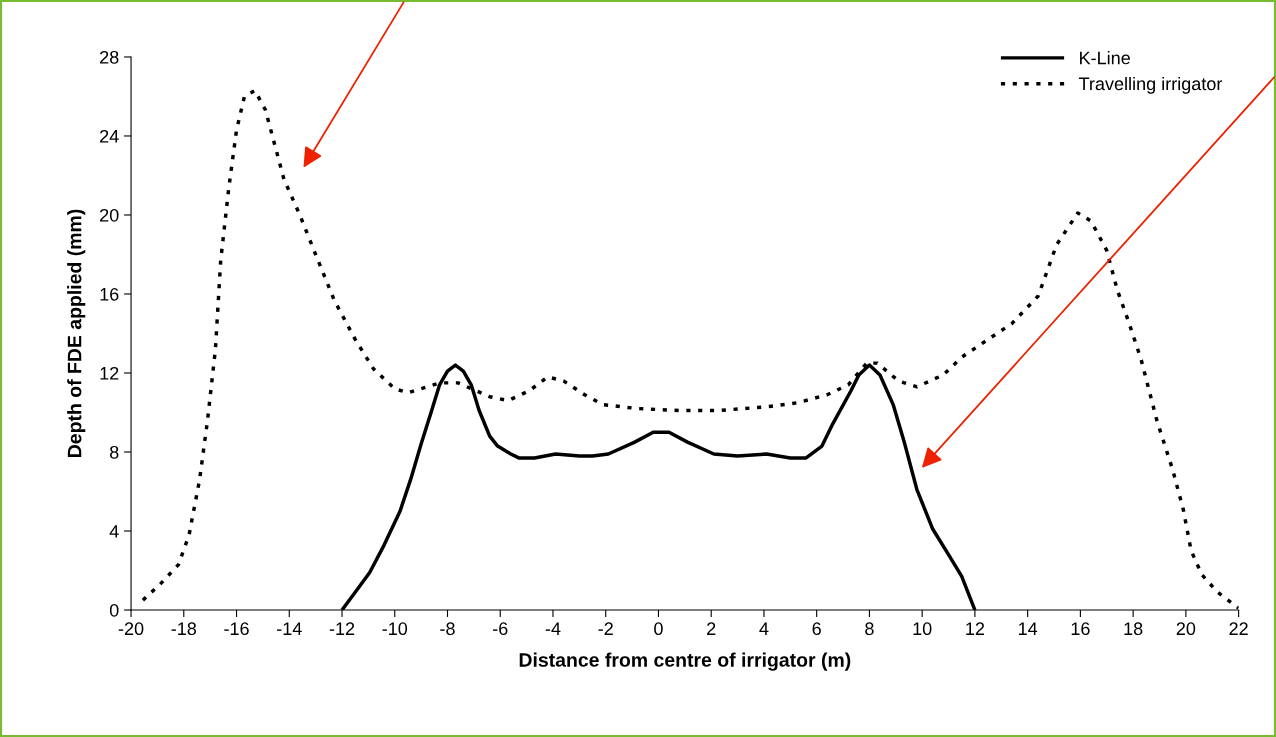 This screenshot has width=1276, height=737. Describe the element at coordinates (342, 628) in the screenshot. I see `x-tick-label: -12` at that location.